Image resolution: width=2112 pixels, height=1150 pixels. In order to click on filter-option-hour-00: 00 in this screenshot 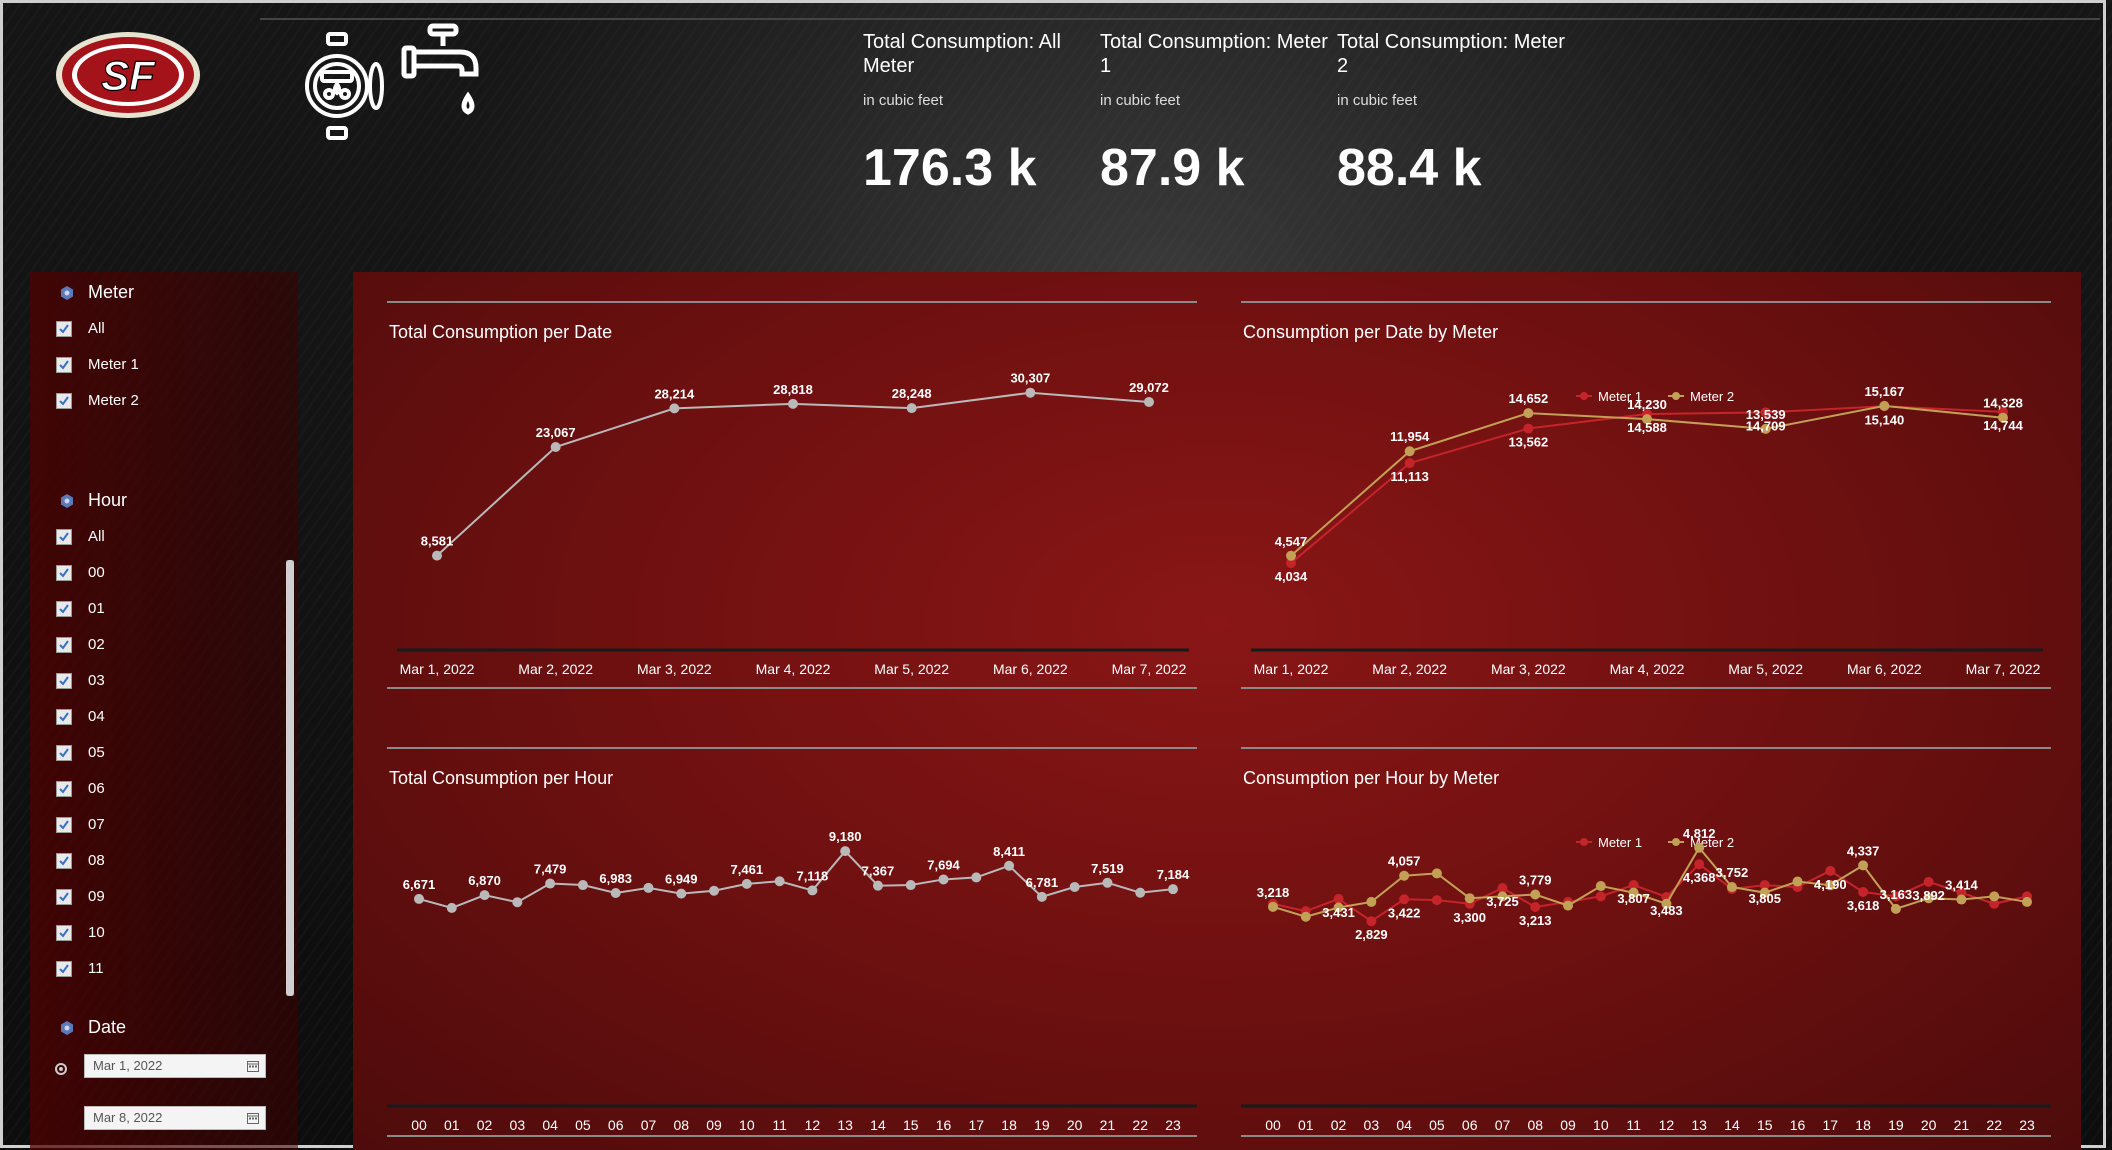, I will do `click(80, 572)`.